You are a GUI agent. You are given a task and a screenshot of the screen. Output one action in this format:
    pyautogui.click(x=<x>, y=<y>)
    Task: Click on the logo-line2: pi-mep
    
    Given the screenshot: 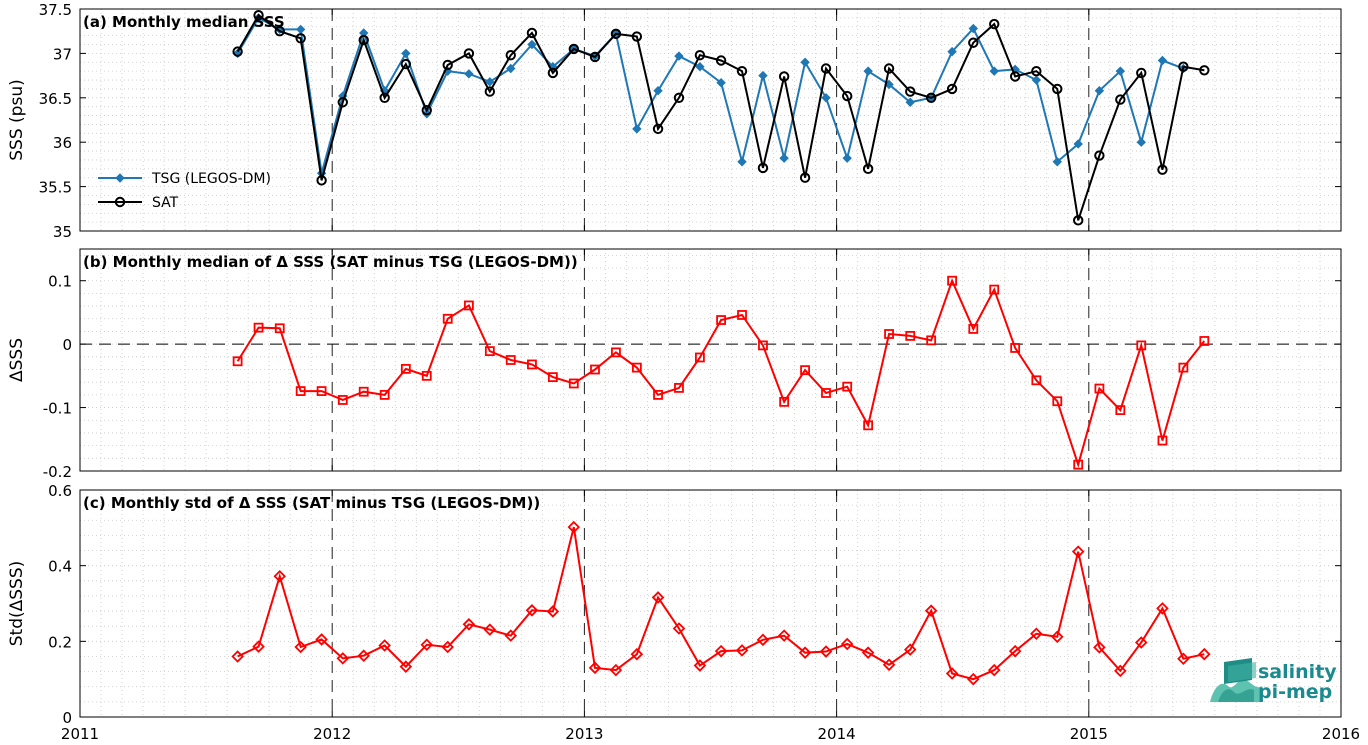 What is the action you would take?
    pyautogui.click(x=1295, y=692)
    